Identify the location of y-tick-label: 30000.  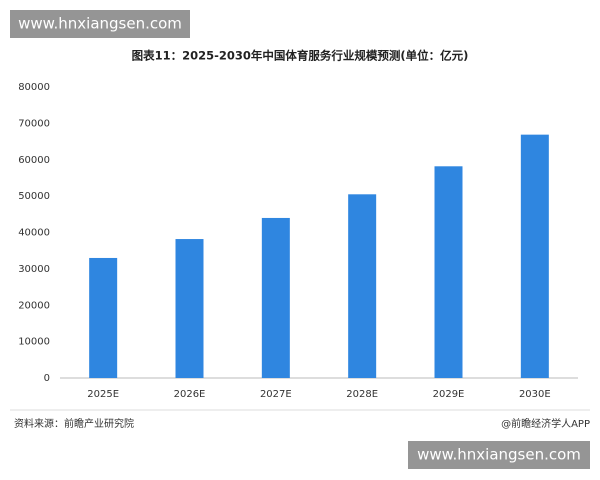
(34, 269).